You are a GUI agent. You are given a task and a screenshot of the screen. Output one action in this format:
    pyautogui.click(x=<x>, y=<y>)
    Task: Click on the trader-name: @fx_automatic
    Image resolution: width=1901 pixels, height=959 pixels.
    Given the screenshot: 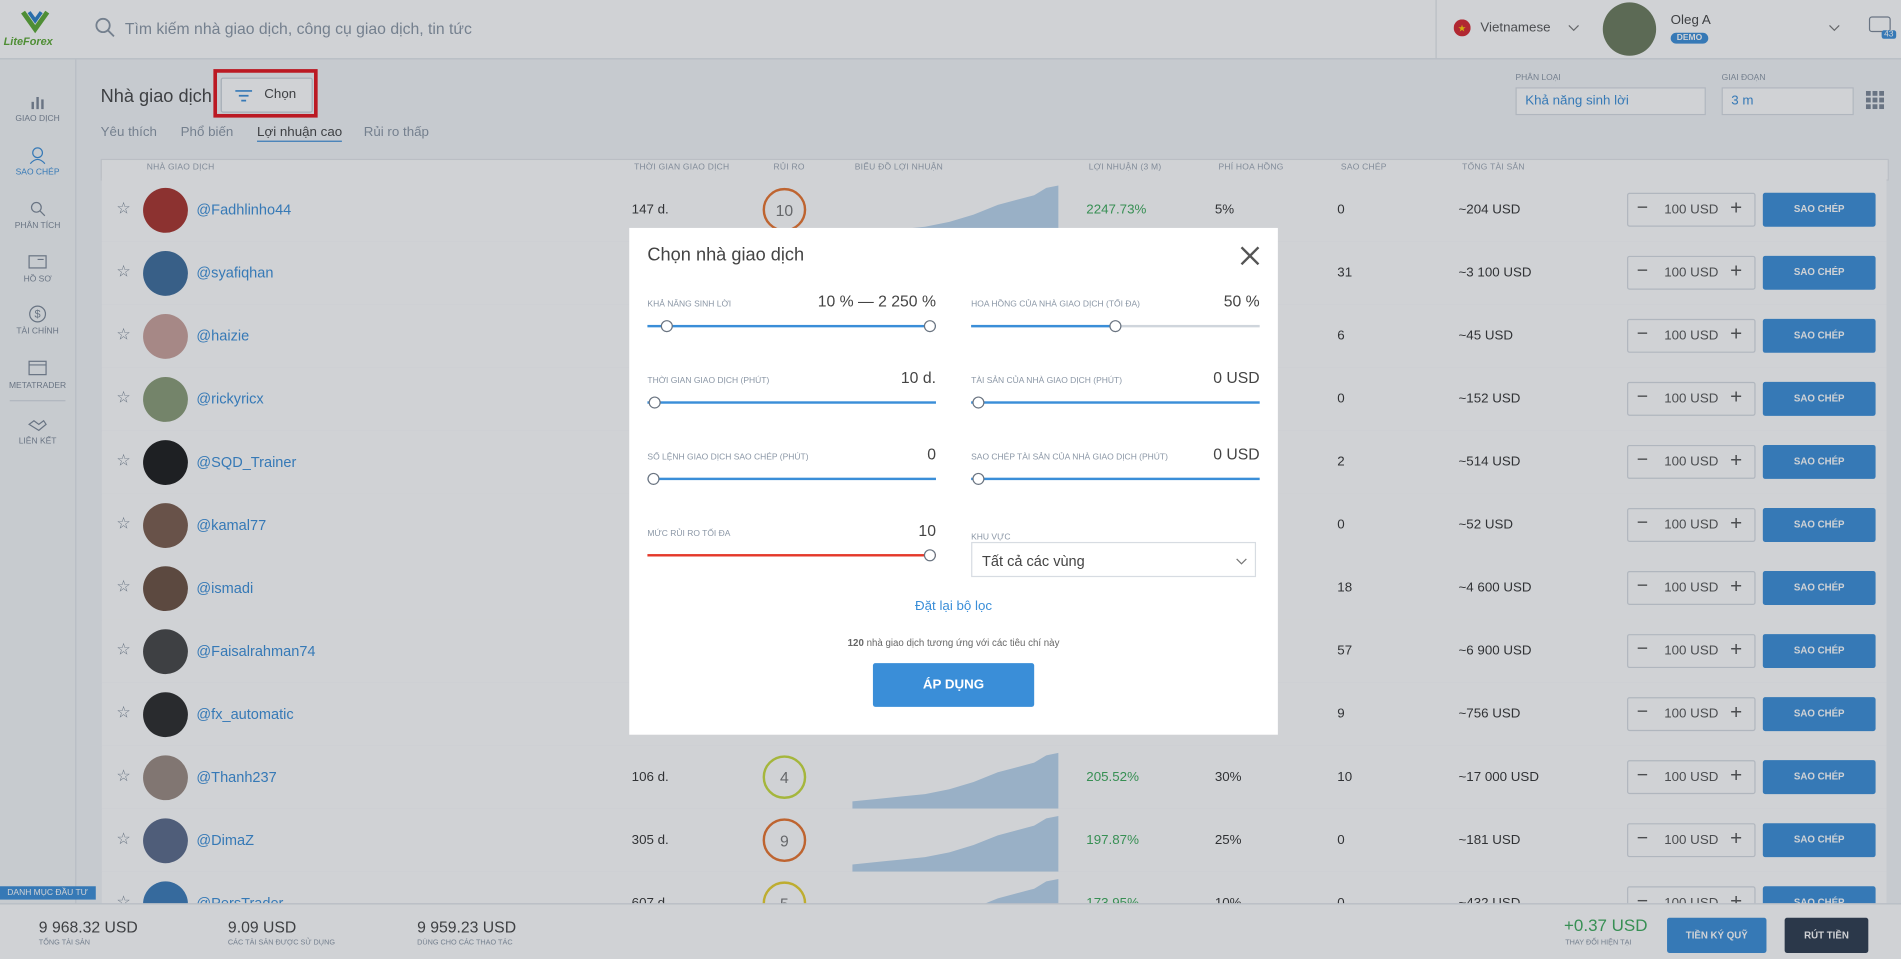 What is the action you would take?
    pyautogui.click(x=245, y=714)
    